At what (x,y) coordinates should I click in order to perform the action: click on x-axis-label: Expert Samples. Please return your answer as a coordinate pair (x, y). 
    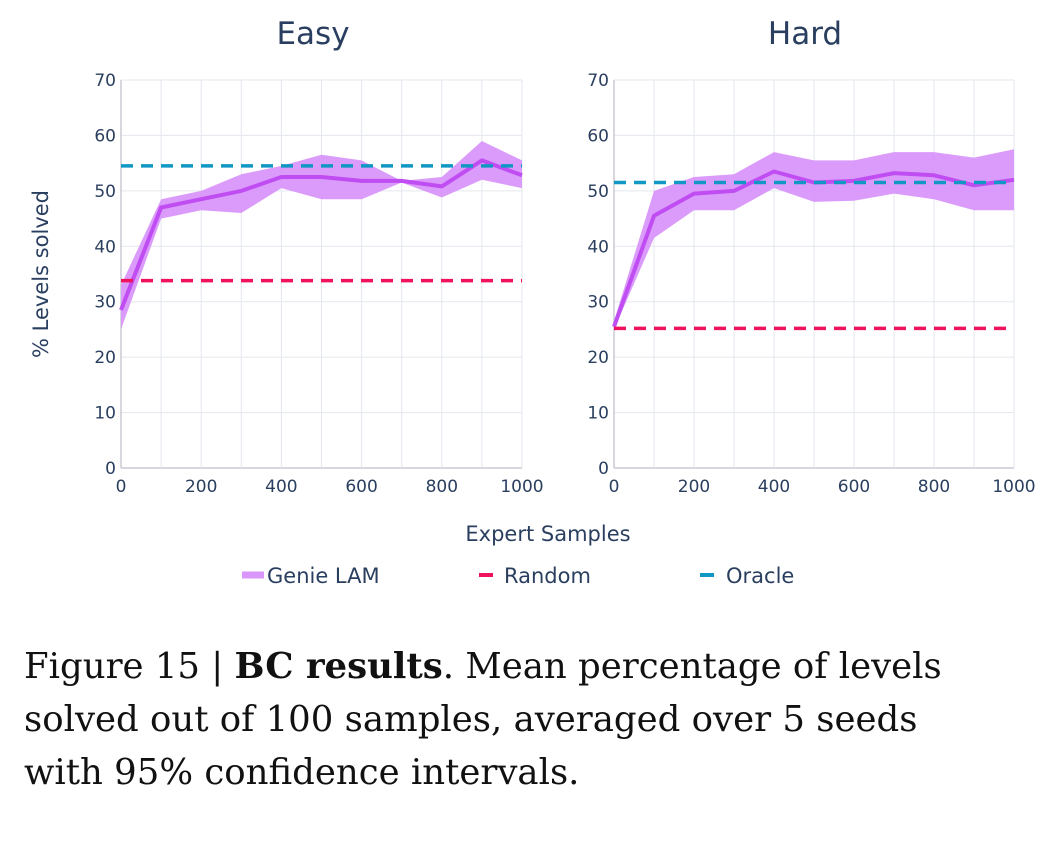
    Looking at the image, I should click on (547, 534).